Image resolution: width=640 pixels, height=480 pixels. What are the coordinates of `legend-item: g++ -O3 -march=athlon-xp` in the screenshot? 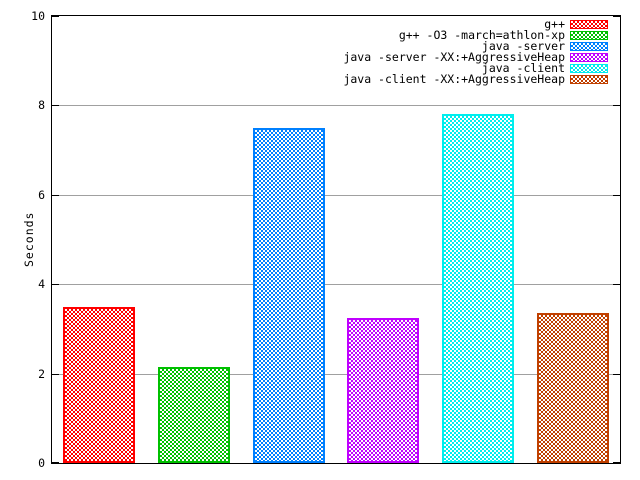 It's located at (475, 35).